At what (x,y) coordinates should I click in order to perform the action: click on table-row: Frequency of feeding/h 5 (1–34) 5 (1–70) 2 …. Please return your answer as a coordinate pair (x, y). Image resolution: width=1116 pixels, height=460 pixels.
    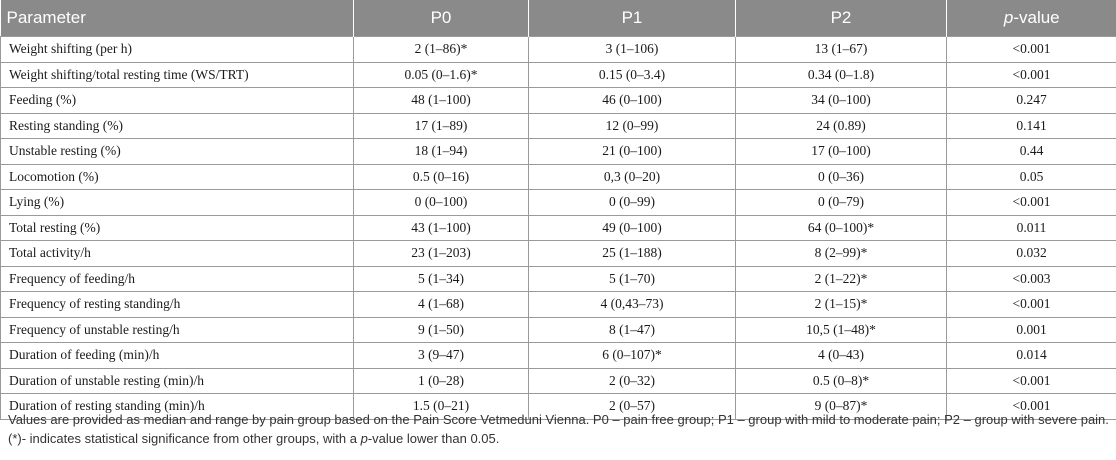
    Looking at the image, I should click on (558, 278).